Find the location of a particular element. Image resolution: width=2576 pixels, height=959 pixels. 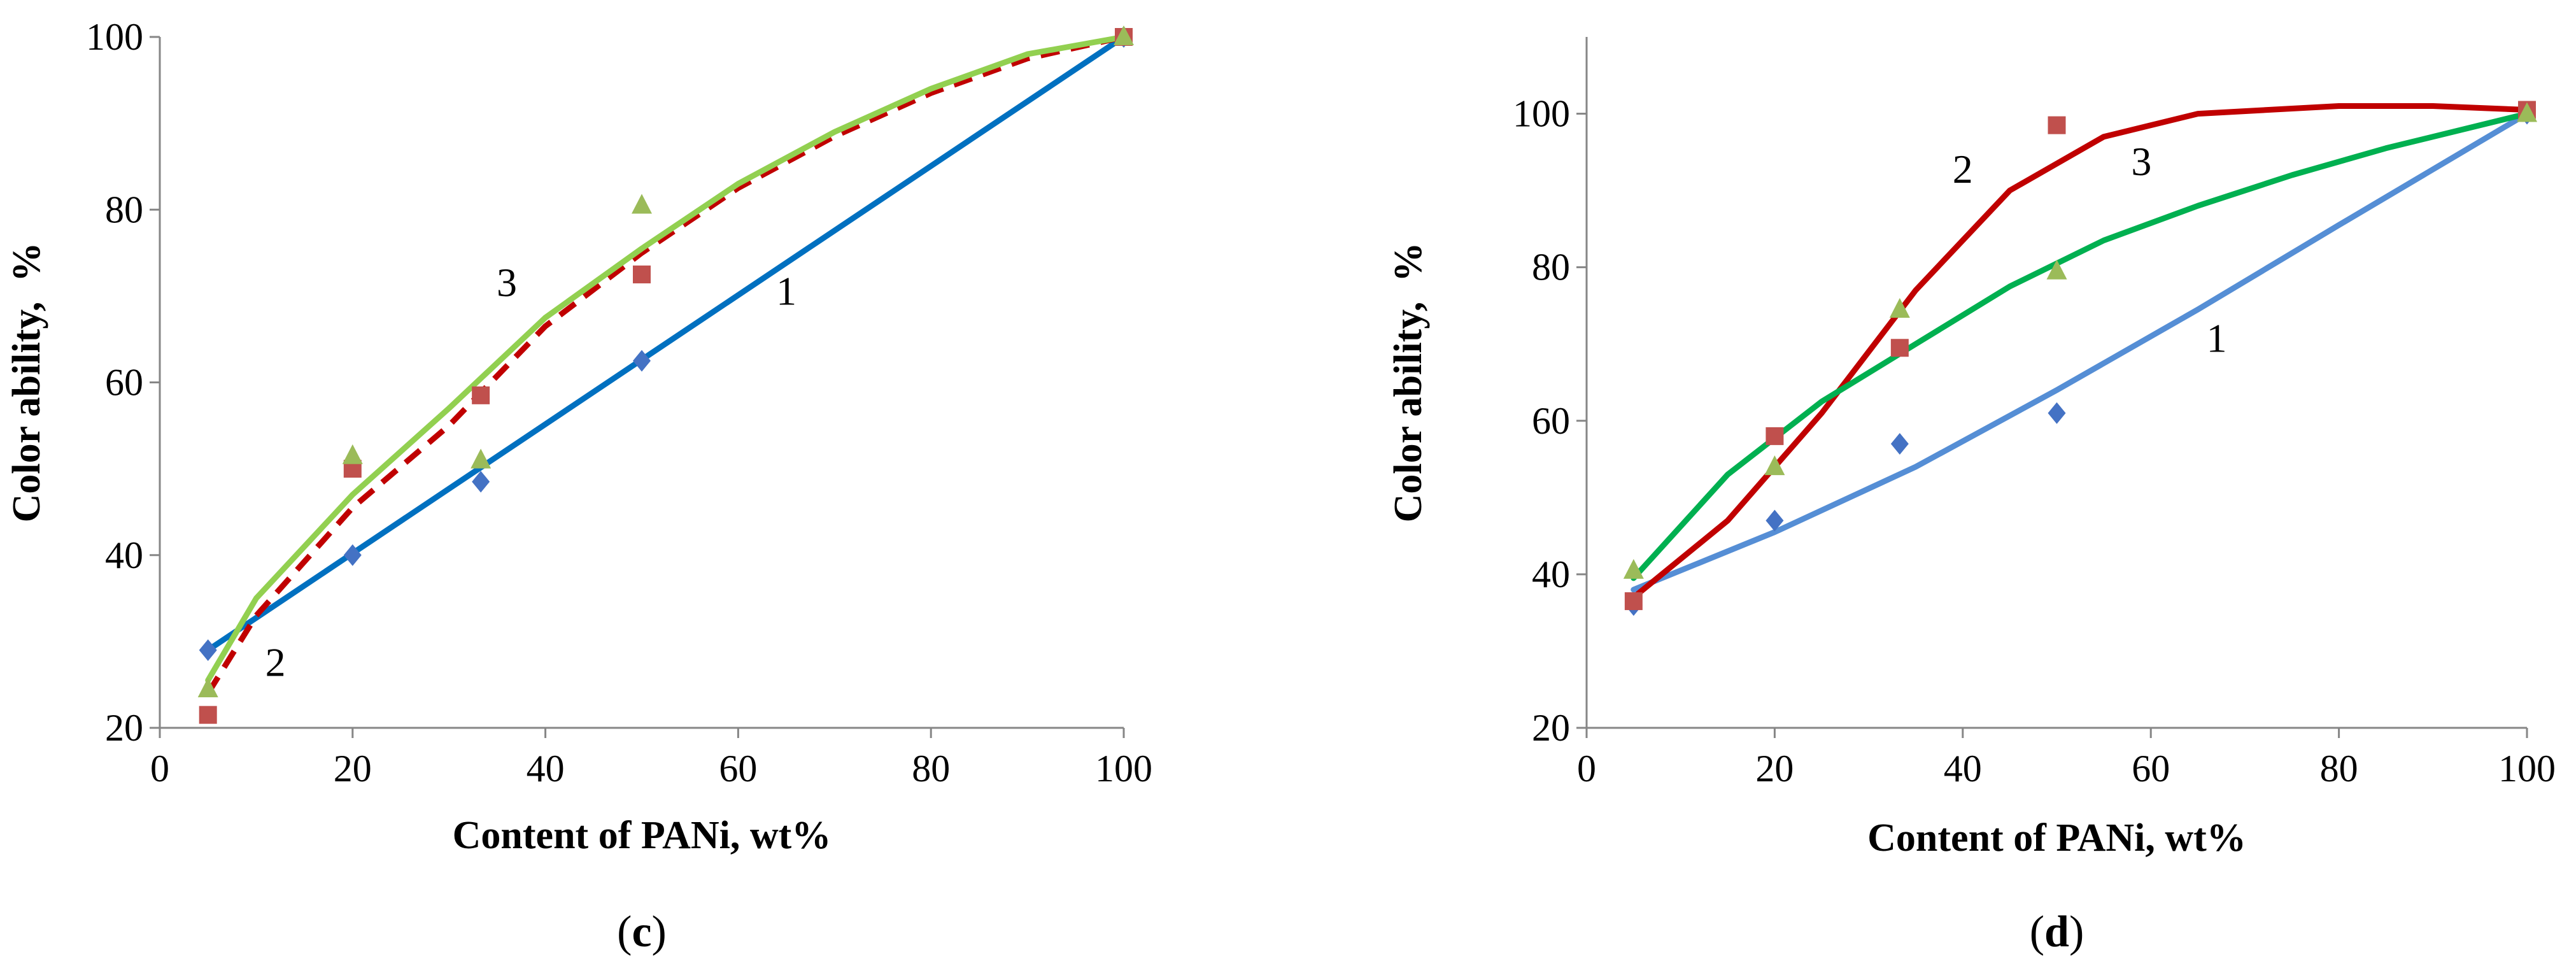

caption-letter: d is located at coordinates (2056, 932).